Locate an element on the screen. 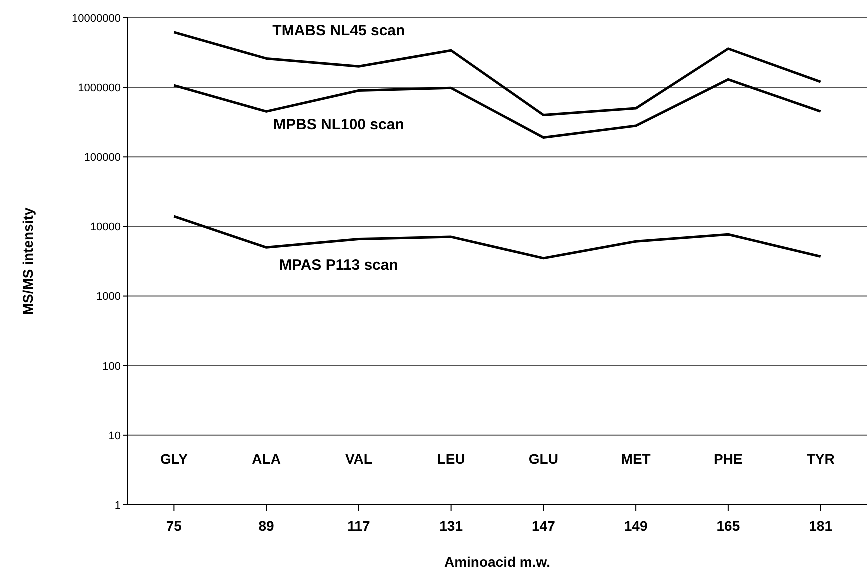 The width and height of the screenshot is (867, 583). annotation: GLY is located at coordinates (174, 458).